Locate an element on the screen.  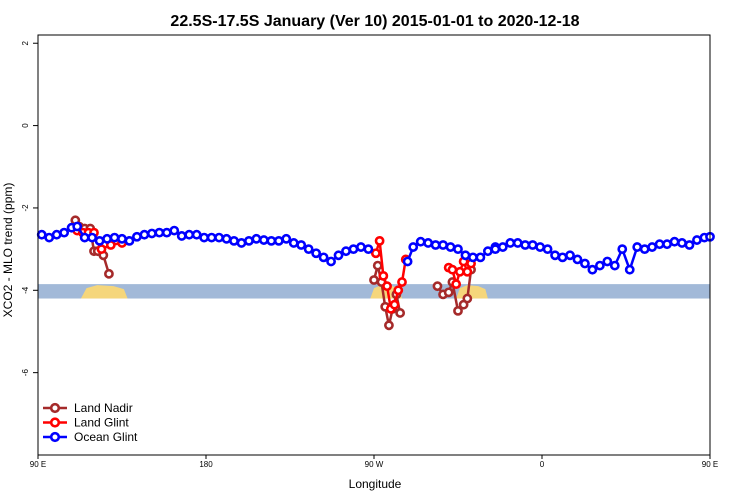
legend-label: Ocean Glint is located at coordinates (106, 437).